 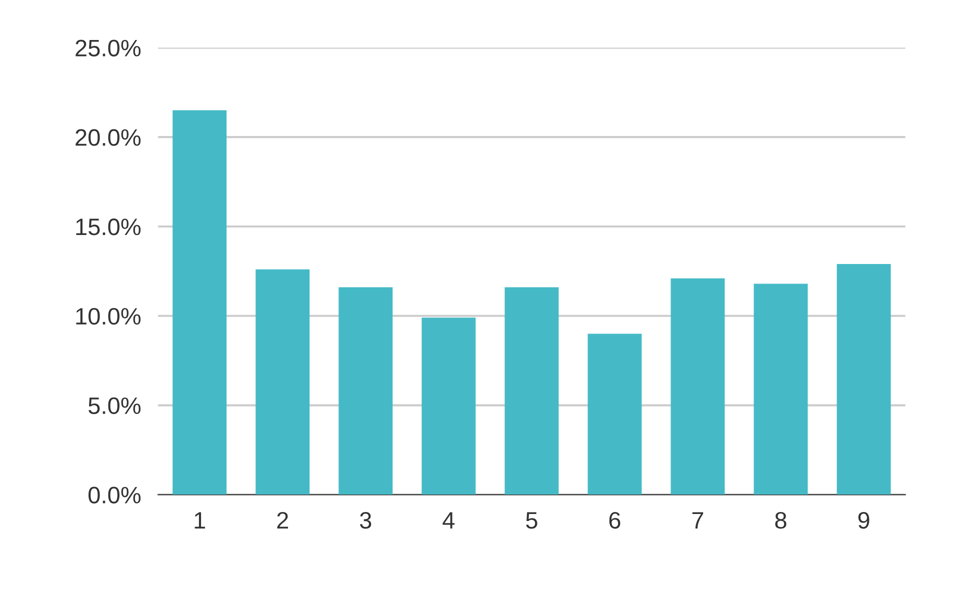 What do you see at coordinates (448, 520) in the screenshot?
I see `x-tick-label: 4` at bounding box center [448, 520].